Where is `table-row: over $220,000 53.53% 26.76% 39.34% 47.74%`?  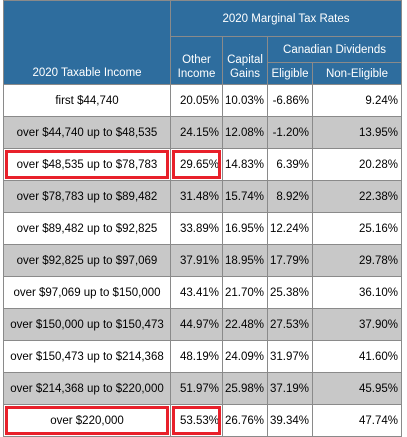 table-row: over $220,000 53.53% 26.76% 39.34% 47.74% is located at coordinates (202, 420).